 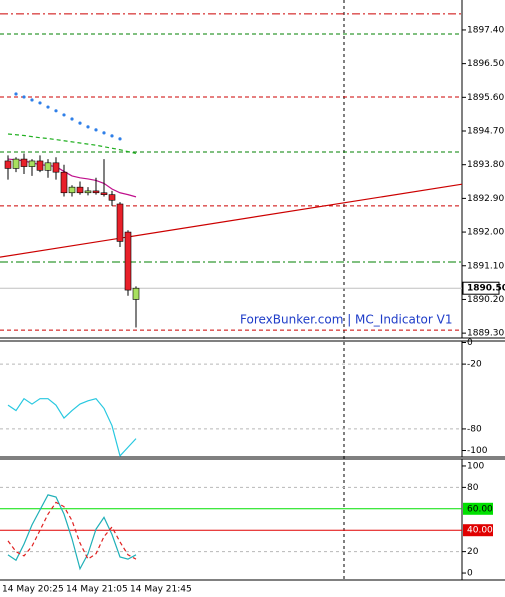 I want to click on y-tick-label: 1894.70, so click(x=485, y=132).